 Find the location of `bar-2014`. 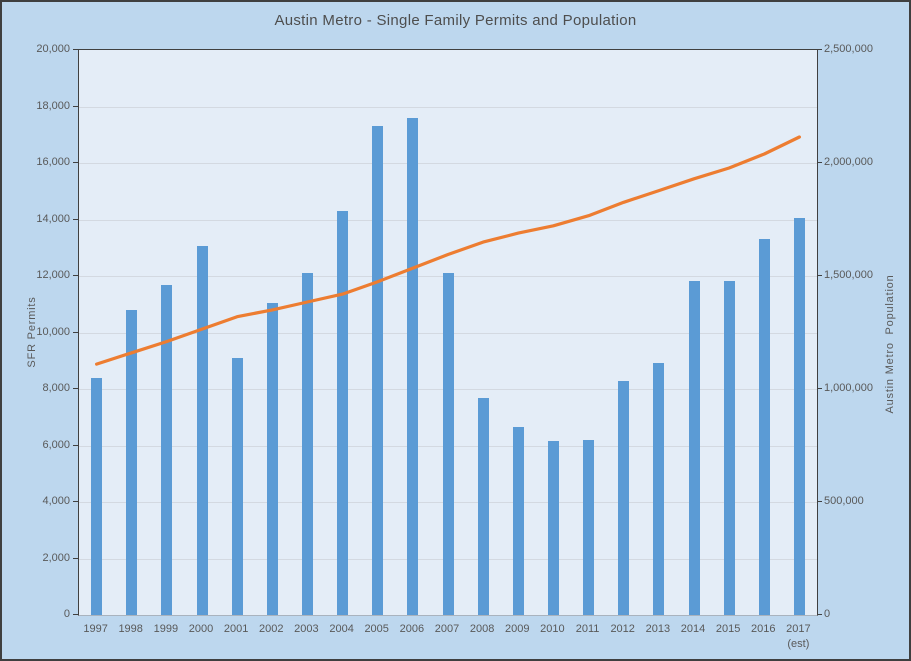

bar-2014 is located at coordinates (694, 447).